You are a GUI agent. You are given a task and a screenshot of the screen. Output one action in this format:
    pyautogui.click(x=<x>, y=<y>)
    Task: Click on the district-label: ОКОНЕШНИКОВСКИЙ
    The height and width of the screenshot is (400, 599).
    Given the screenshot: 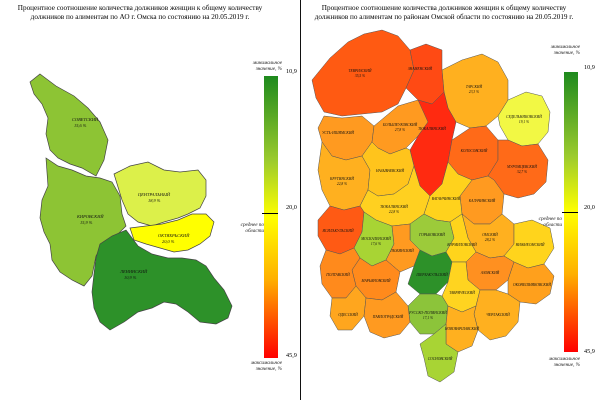 What is the action you would take?
    pyautogui.click(x=532, y=284)
    